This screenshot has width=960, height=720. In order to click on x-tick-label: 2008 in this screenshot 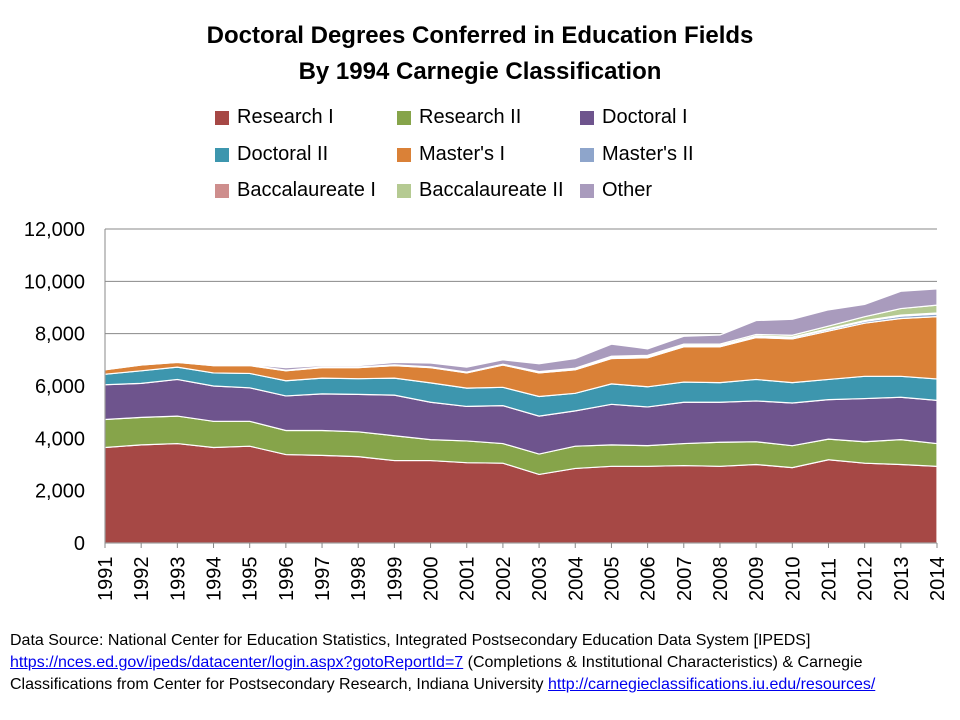, I will do `click(721, 579)`.